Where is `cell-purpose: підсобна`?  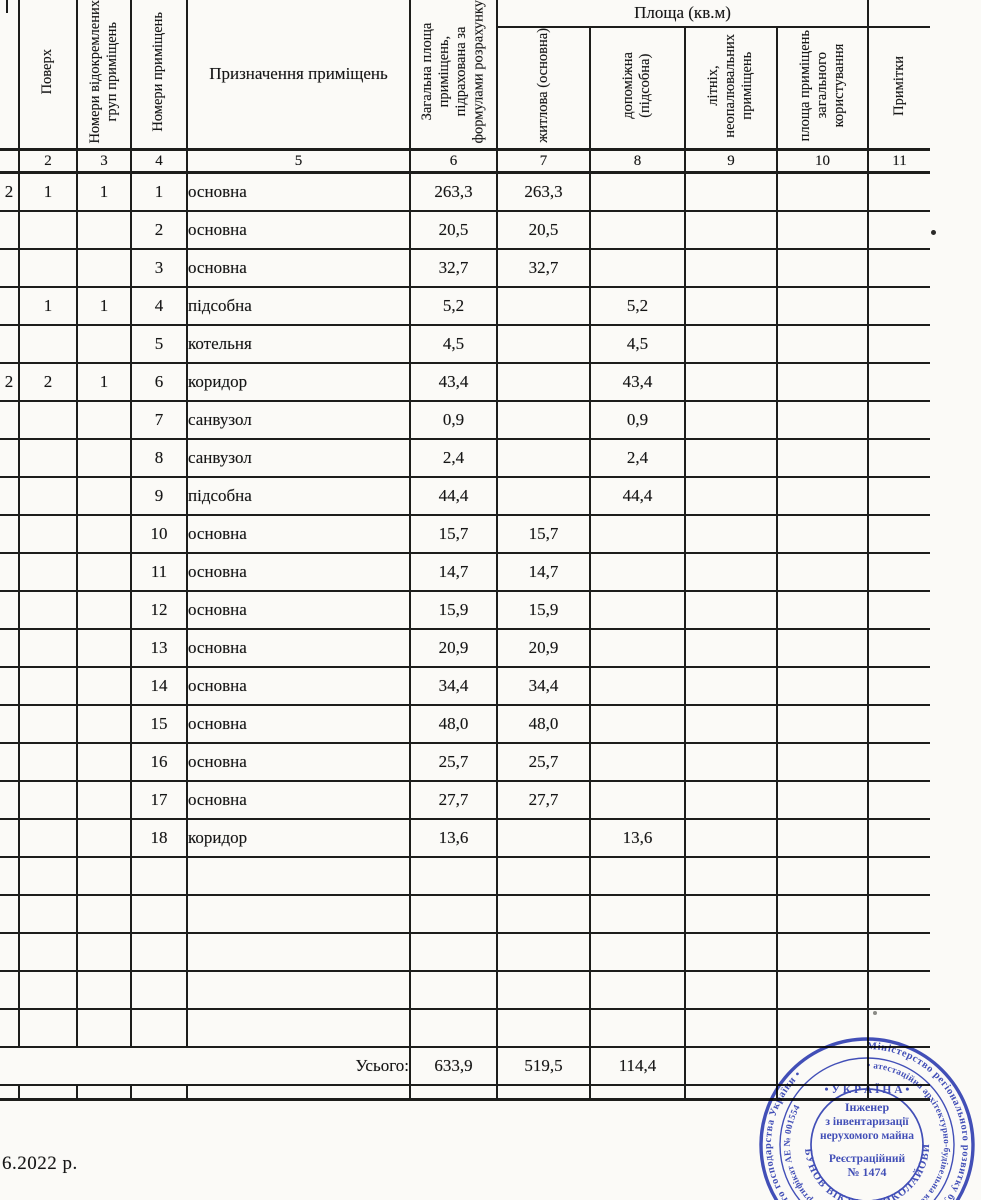 cell-purpose: підсобна is located at coordinates (298, 306).